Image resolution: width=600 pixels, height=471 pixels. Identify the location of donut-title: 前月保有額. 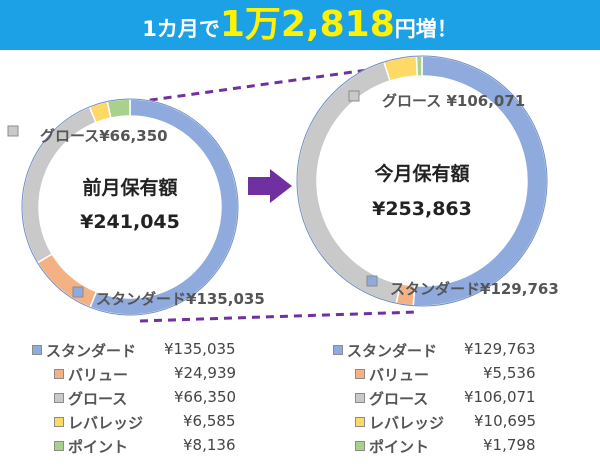
(129, 187).